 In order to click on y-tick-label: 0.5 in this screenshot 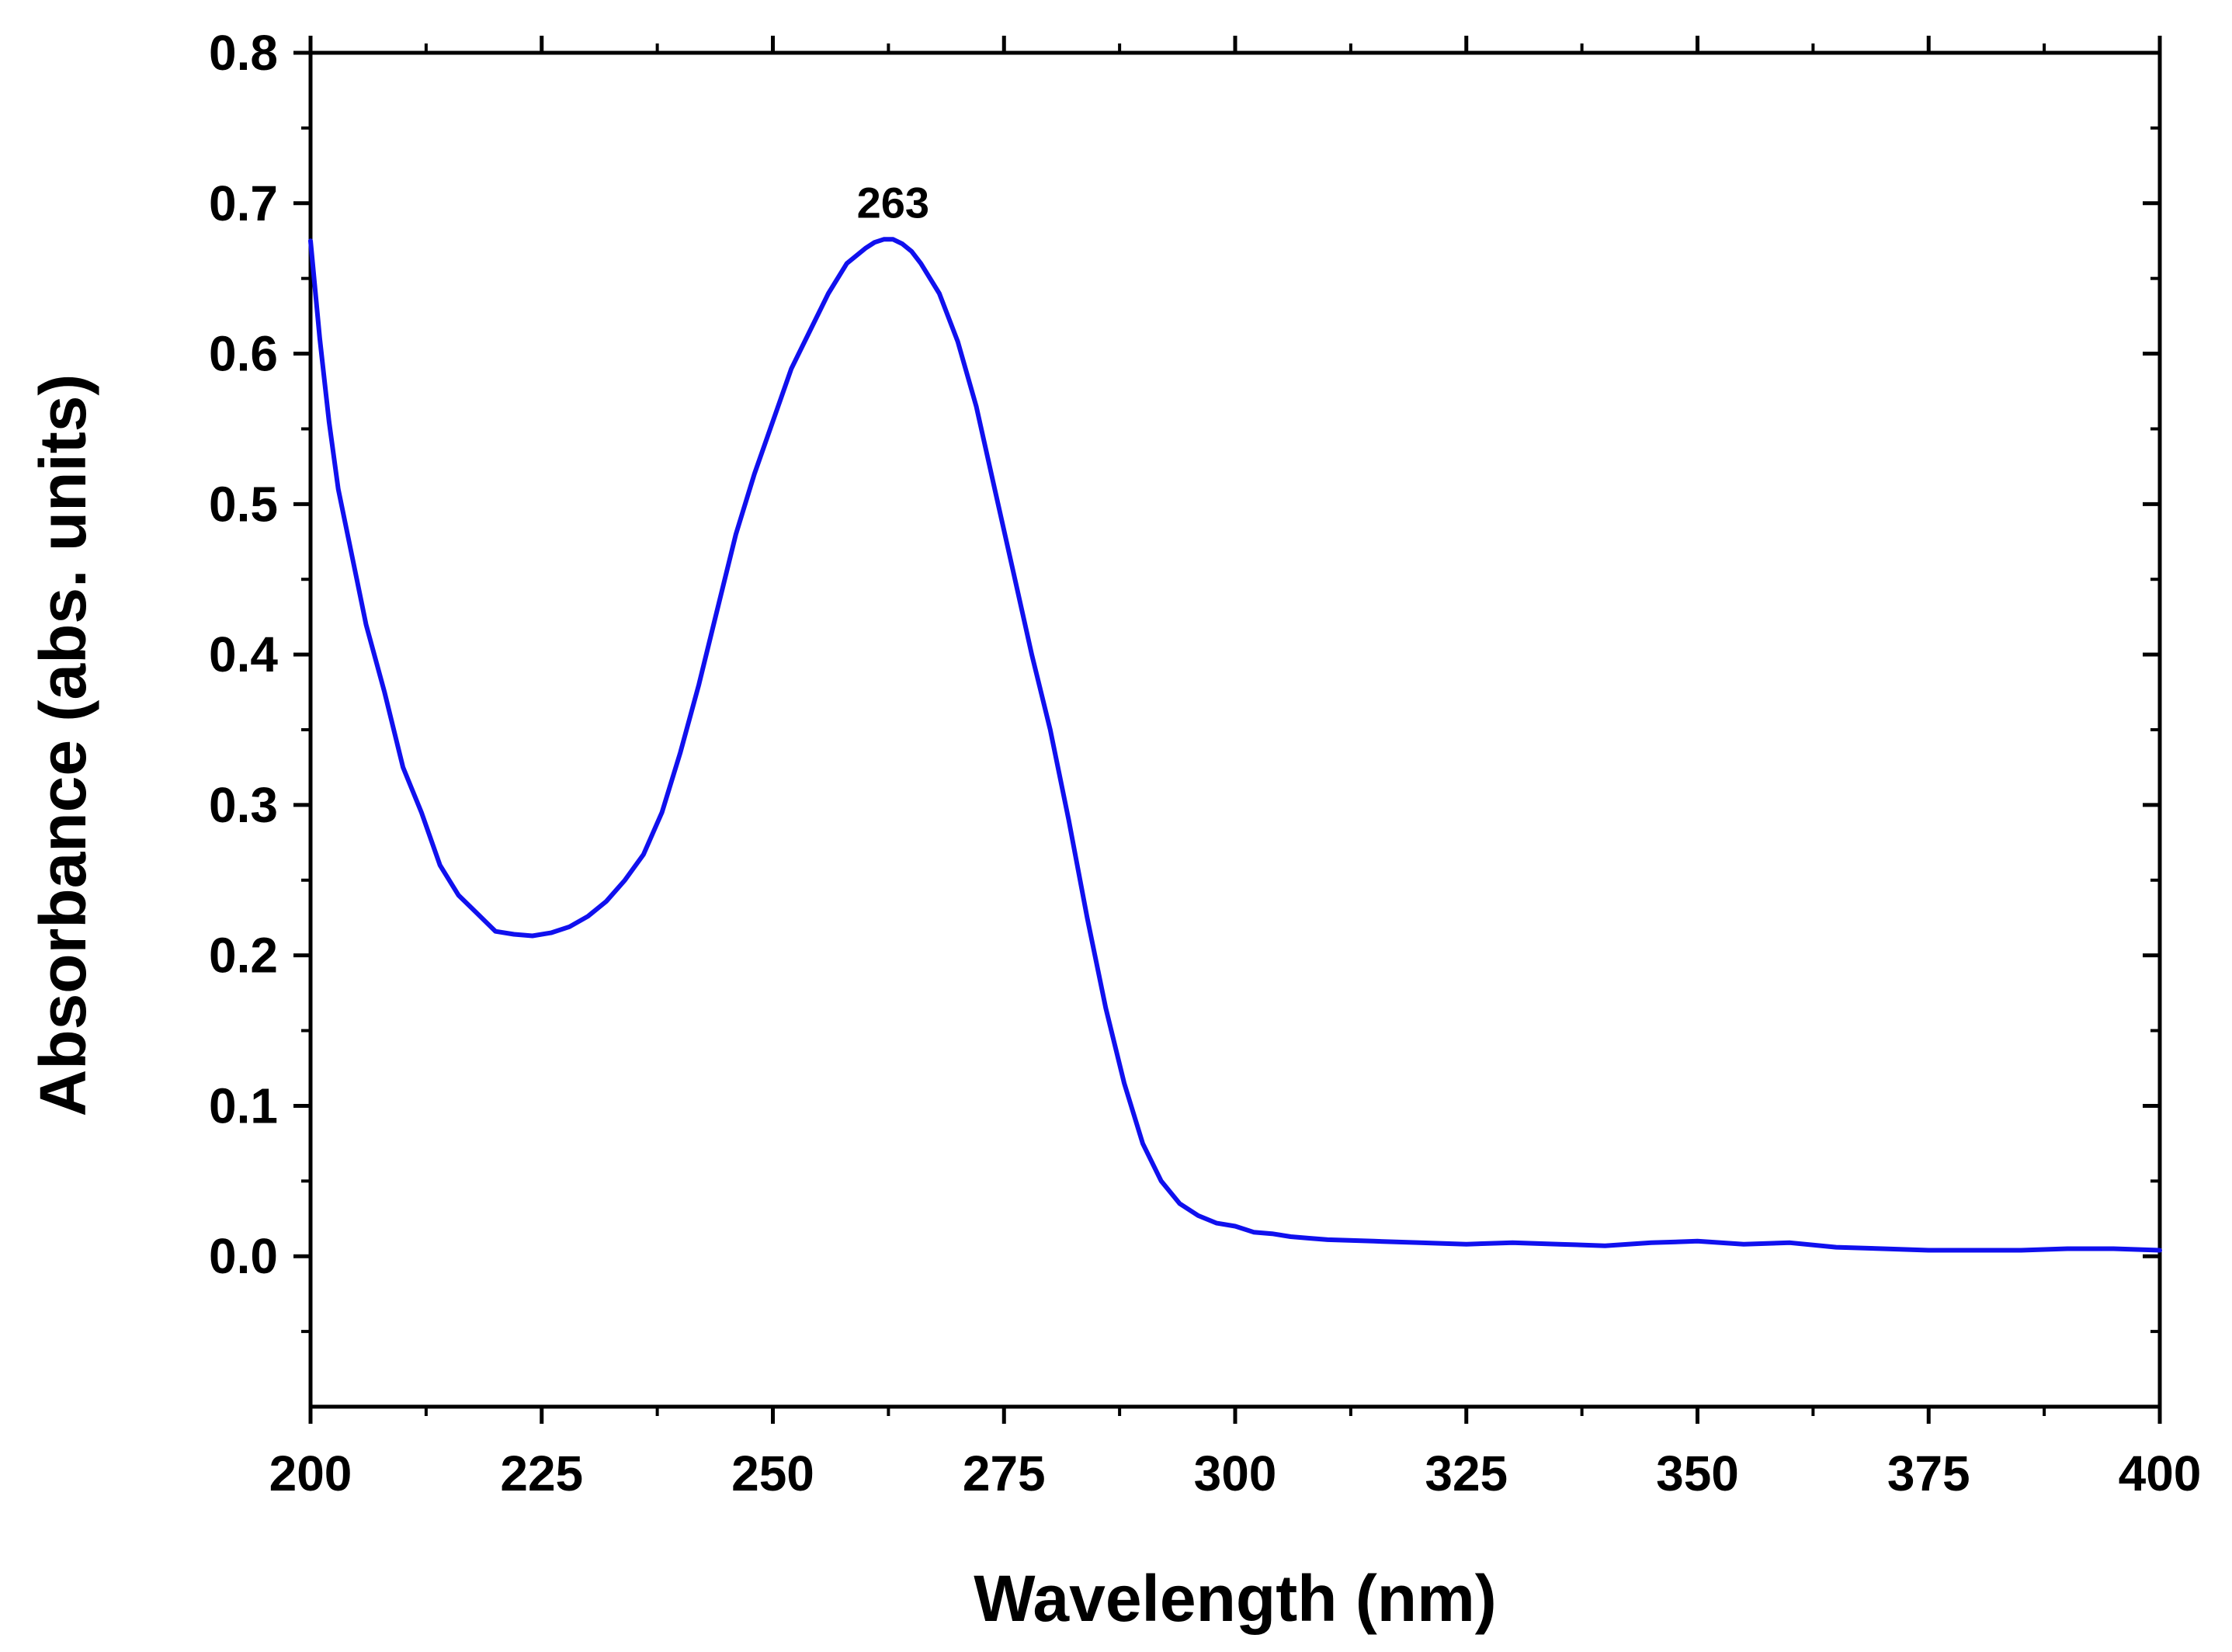, I will do `click(243, 504)`.